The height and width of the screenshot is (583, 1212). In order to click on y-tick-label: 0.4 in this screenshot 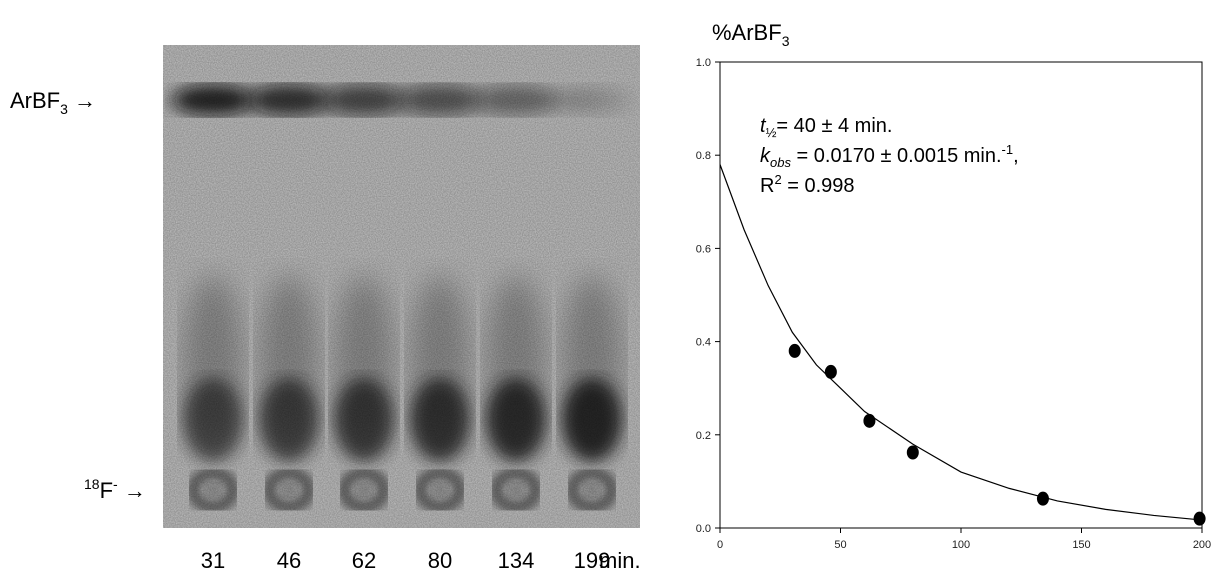, I will do `click(703, 343)`.